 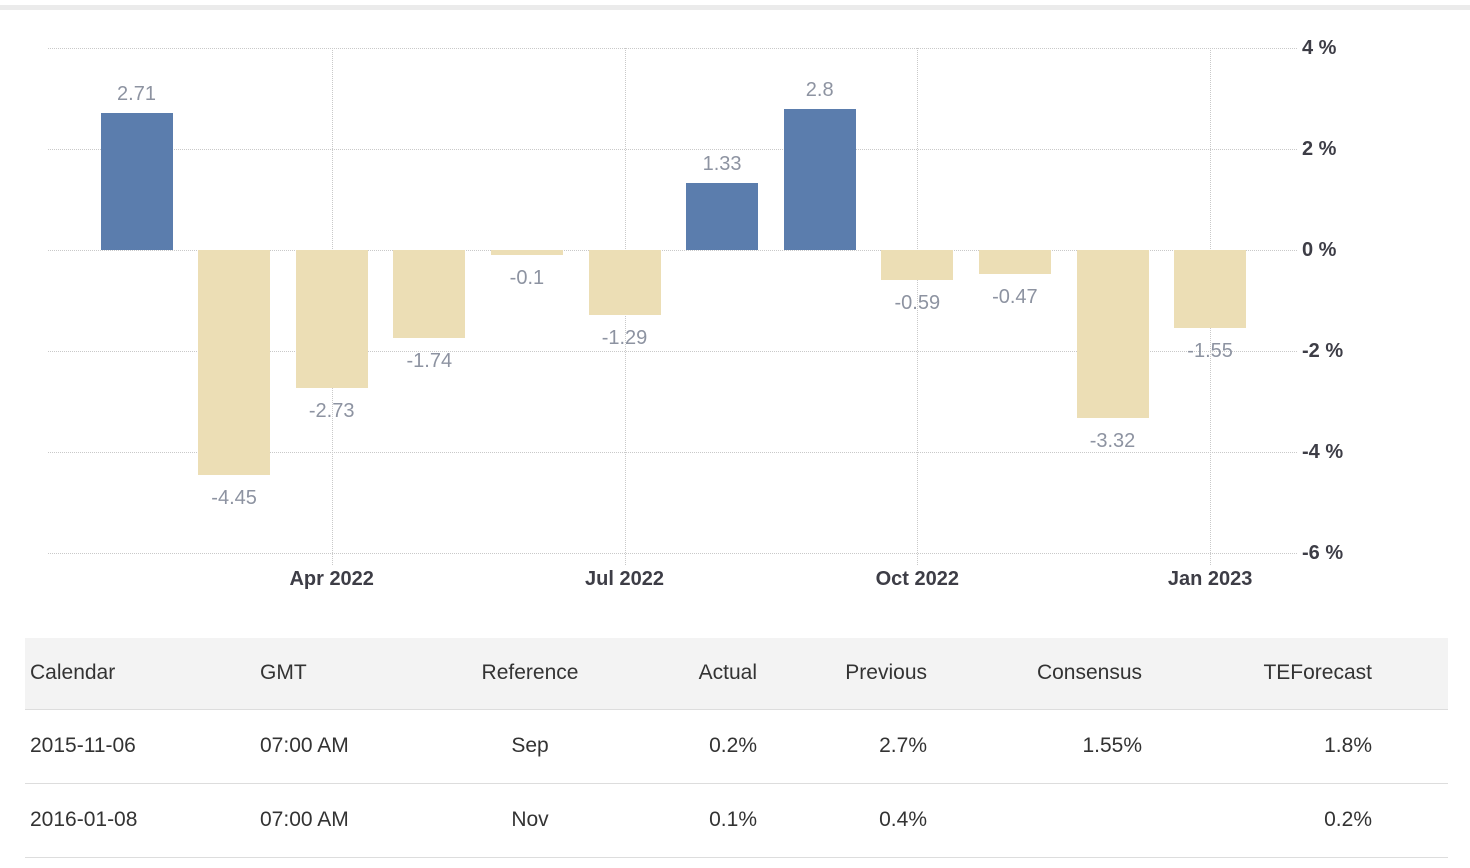 I want to click on column-header-reference: Reference, so click(x=530, y=673).